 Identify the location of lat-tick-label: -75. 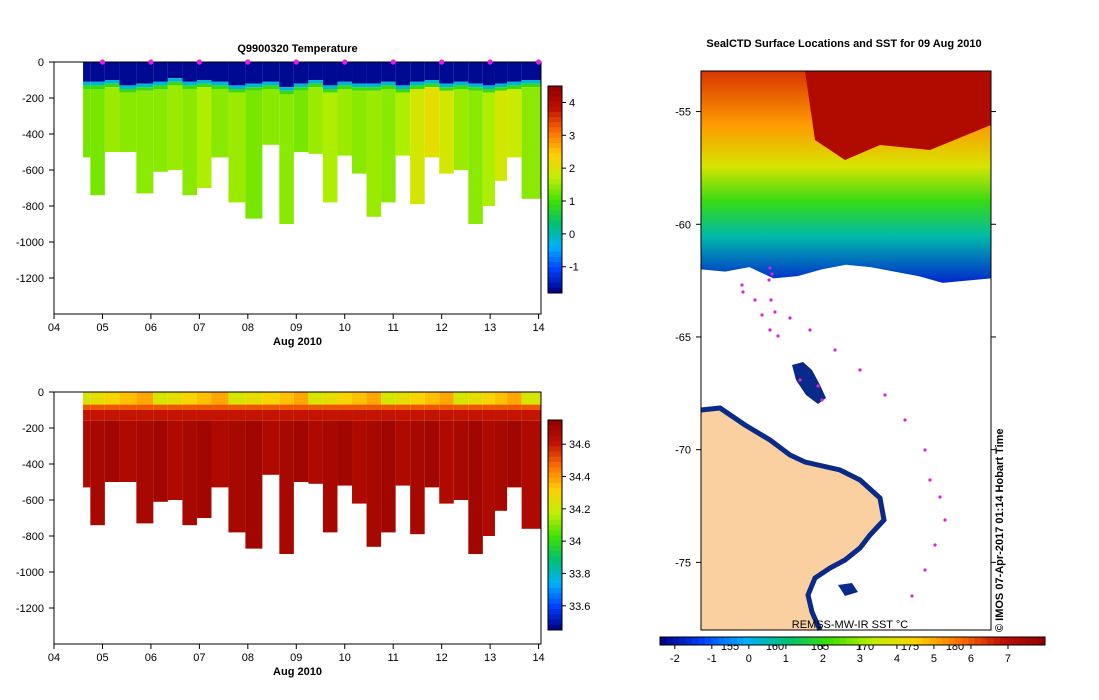
(683, 563).